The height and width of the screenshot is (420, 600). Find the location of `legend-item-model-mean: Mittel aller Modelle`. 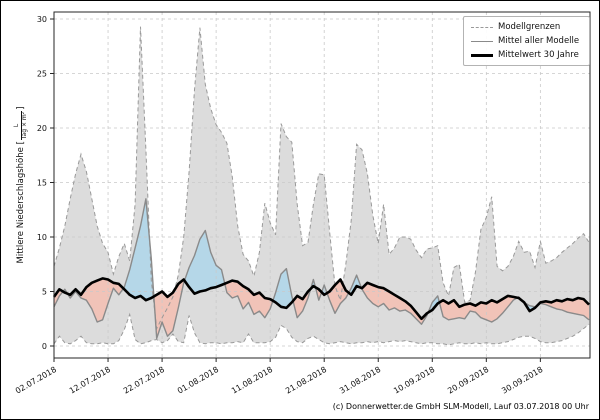

legend-item-model-mean: Mittel aller Modelle is located at coordinates (526, 41).